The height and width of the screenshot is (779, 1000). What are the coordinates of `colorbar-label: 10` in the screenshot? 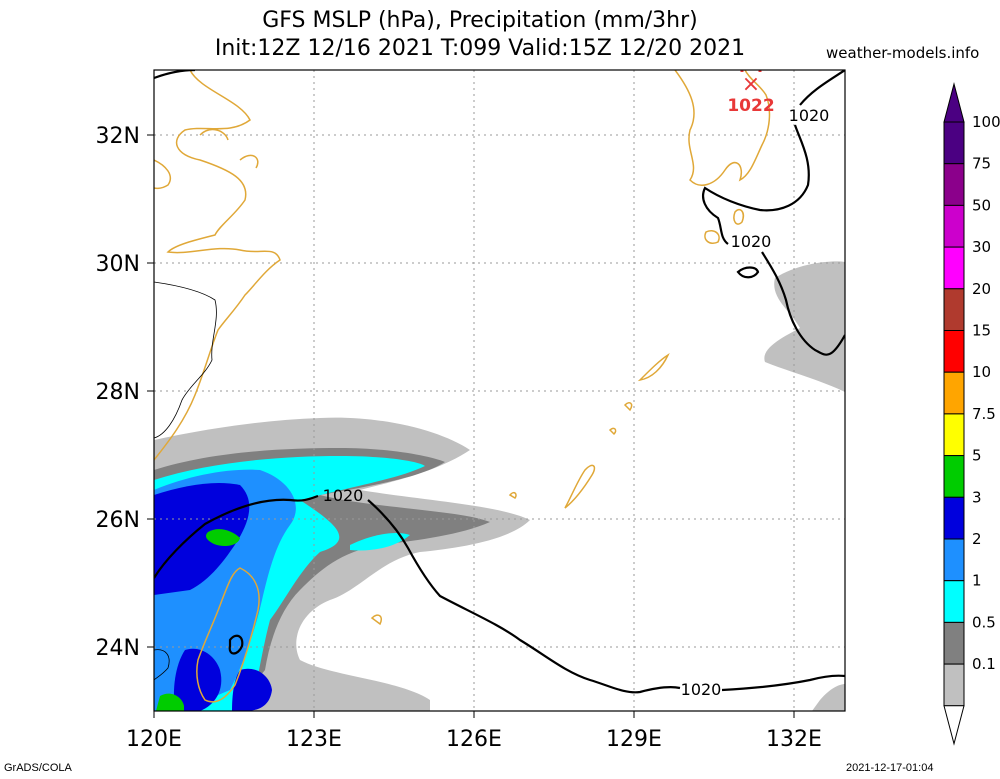 It's located at (981, 372).